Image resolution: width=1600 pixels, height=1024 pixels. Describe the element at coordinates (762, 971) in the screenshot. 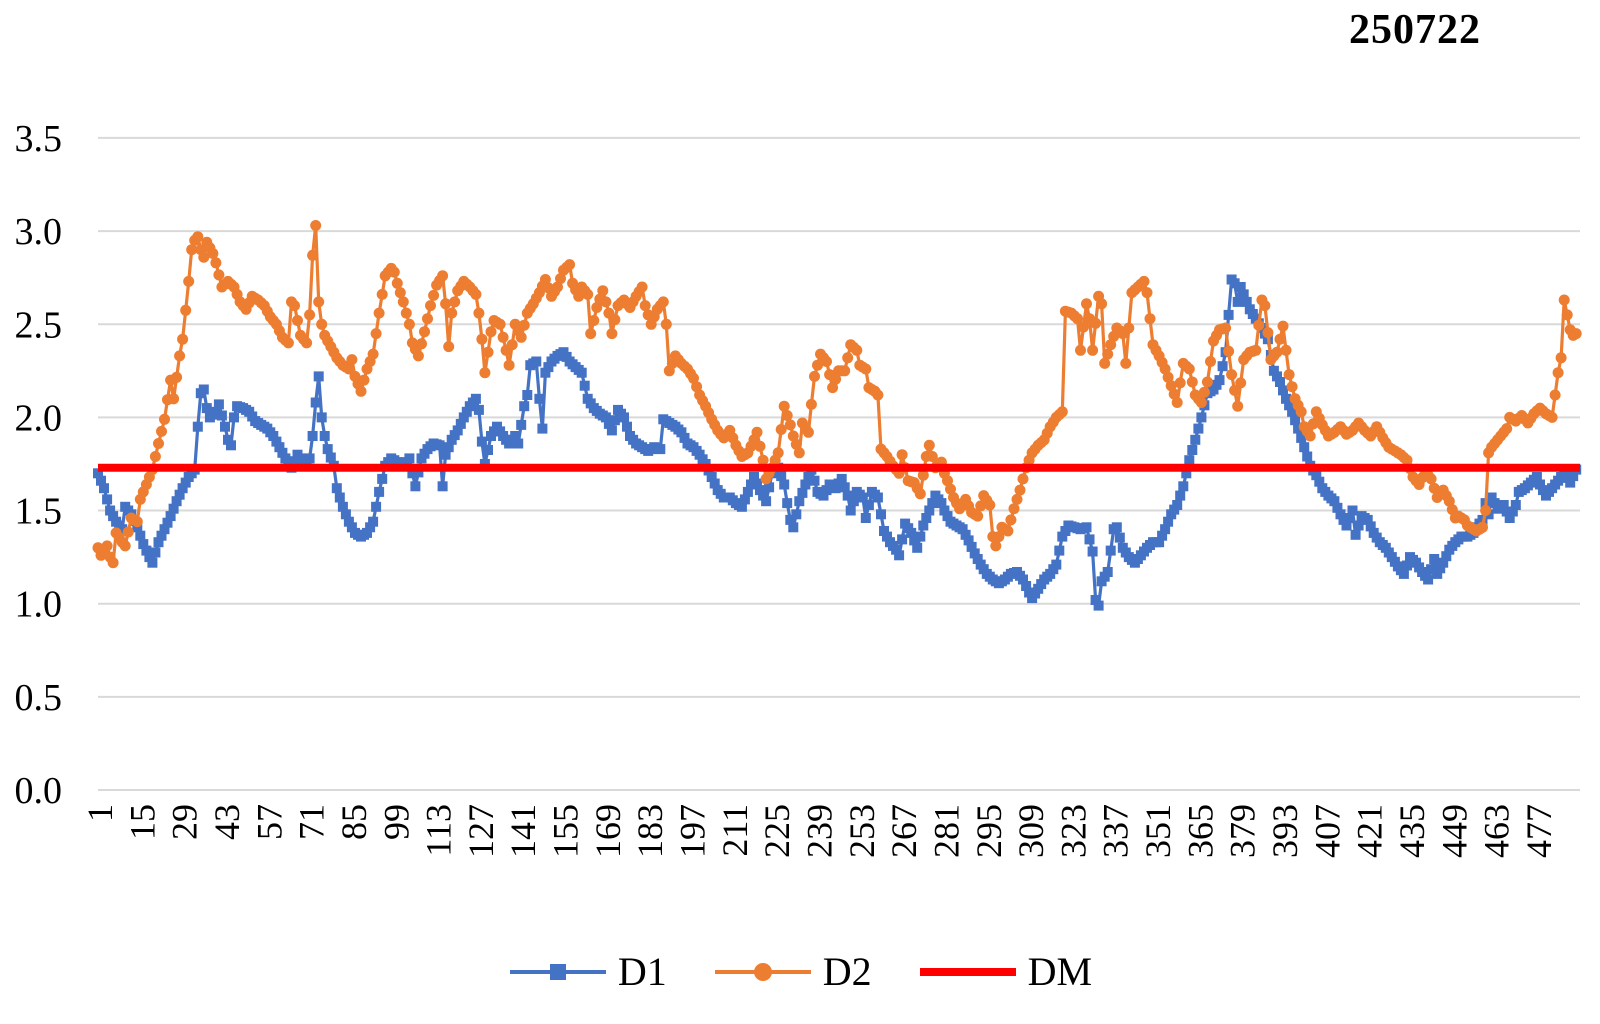

I see `d2-line-circle-icon` at that location.